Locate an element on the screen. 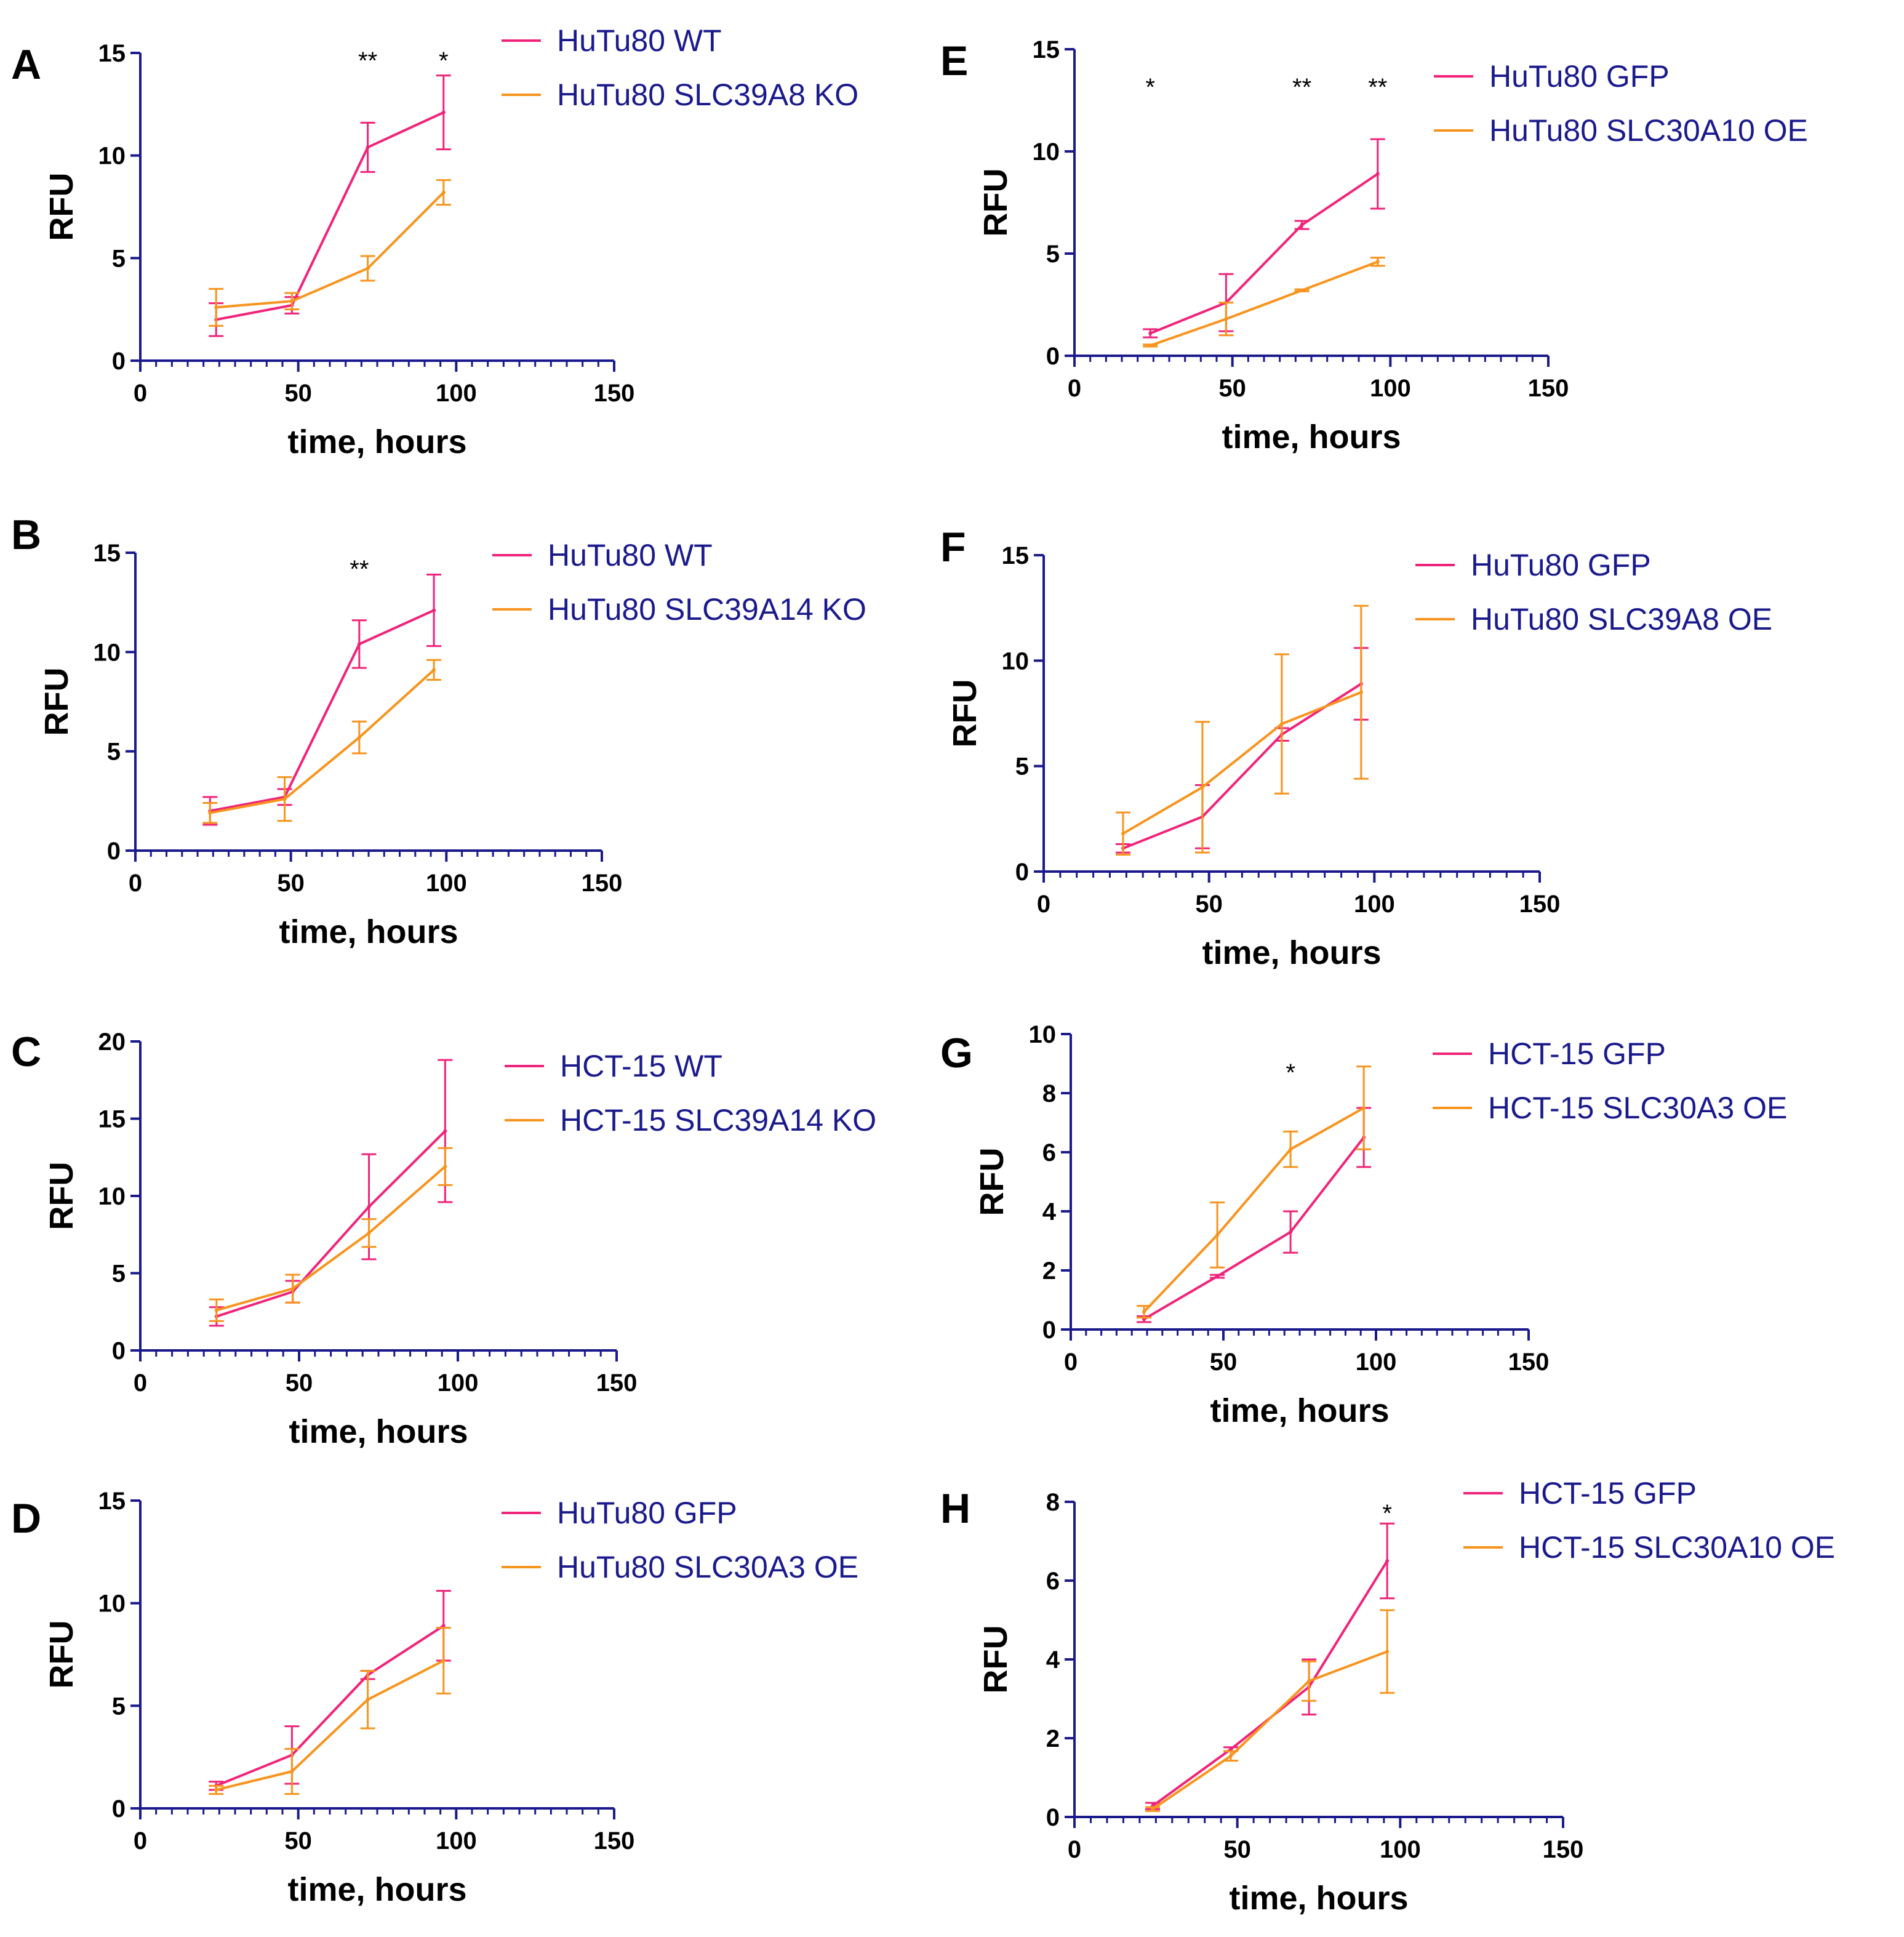  panel-letter: F is located at coordinates (953, 547).